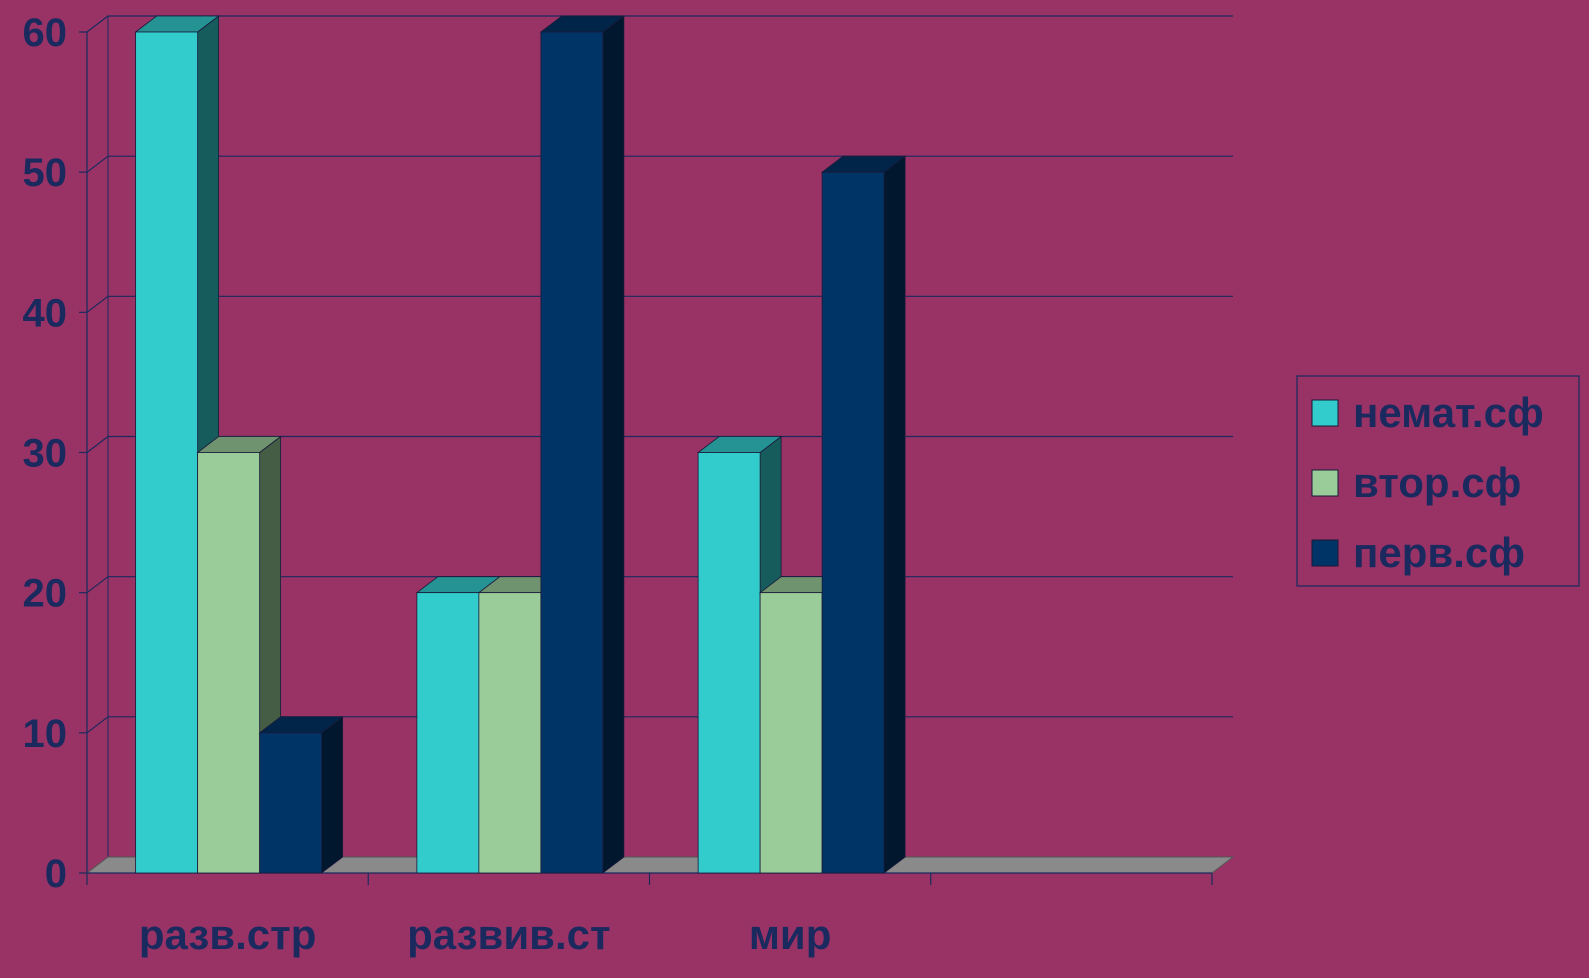 The width and height of the screenshot is (1589, 978). What do you see at coordinates (1448, 412) in the screenshot?
I see `legend-label: немат.сф` at bounding box center [1448, 412].